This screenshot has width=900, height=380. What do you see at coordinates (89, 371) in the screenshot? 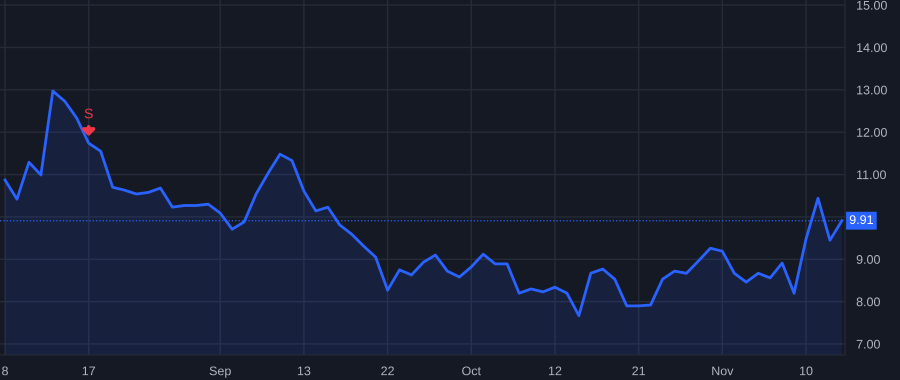
I see `x-tick-label: 17` at bounding box center [89, 371].